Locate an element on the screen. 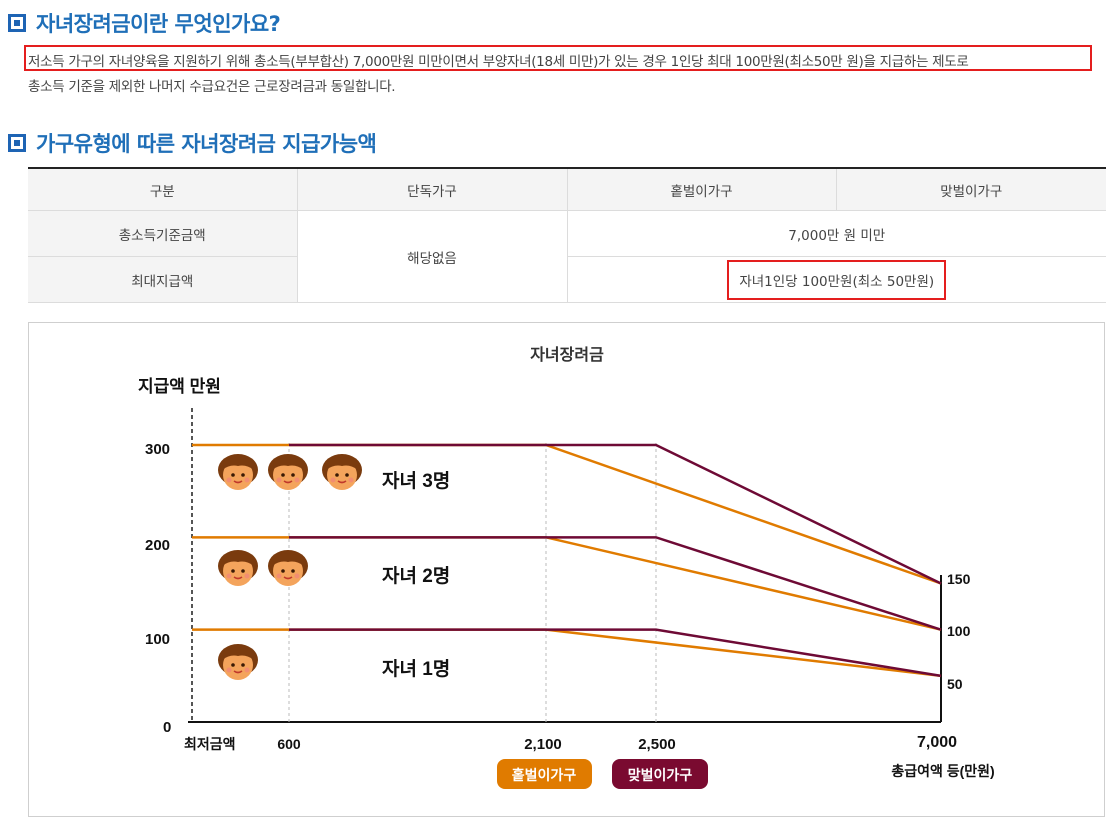 The width and height of the screenshot is (1115, 824). legend-single-income: 홑벌이가구 is located at coordinates (544, 774).